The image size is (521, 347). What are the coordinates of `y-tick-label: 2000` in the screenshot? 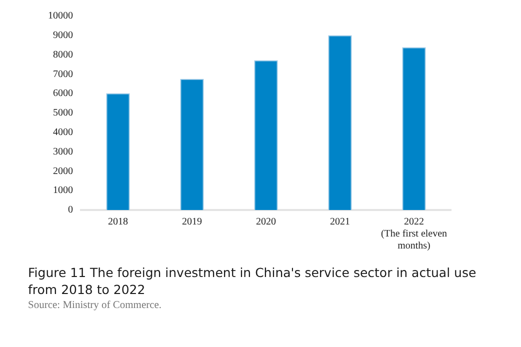 It's located at (63, 171).